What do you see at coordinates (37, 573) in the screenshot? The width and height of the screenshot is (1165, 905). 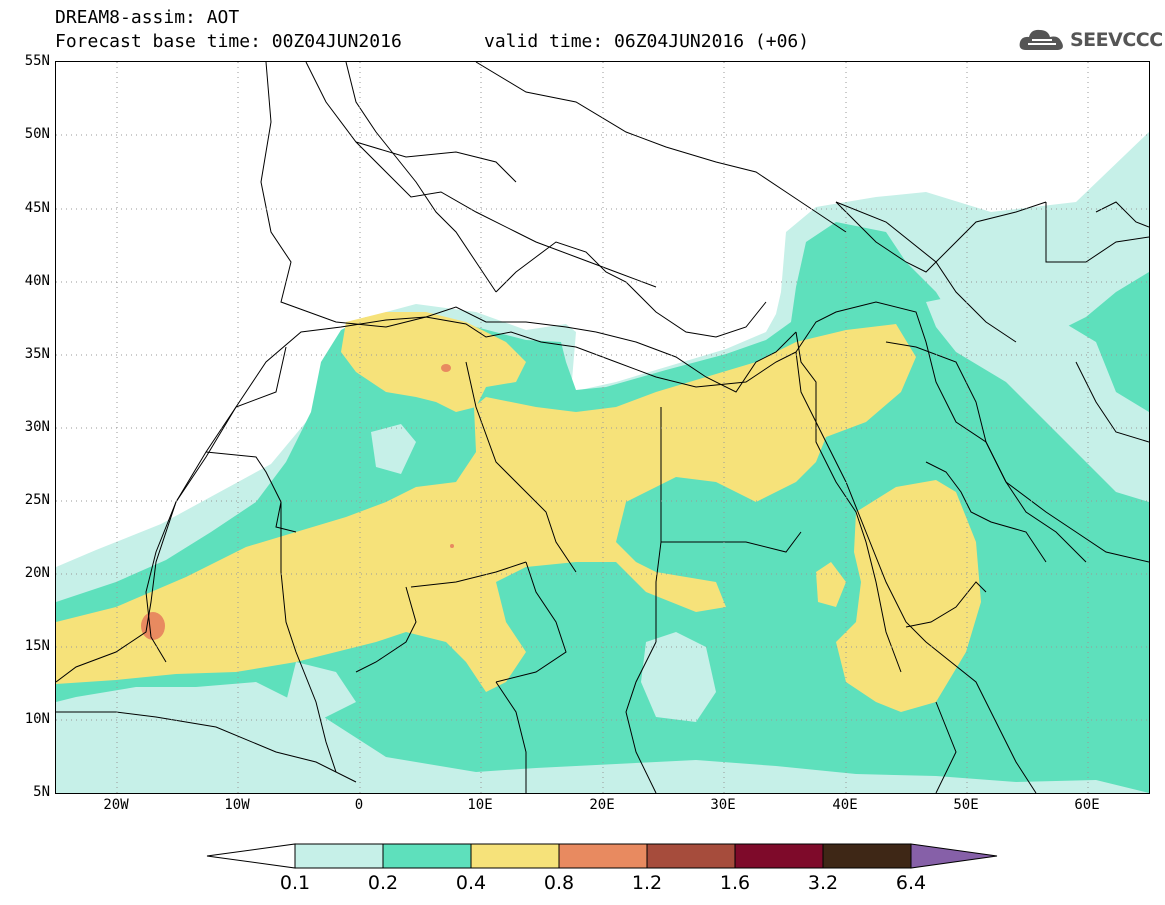 I see `lat-tick-label: 20N` at bounding box center [37, 573].